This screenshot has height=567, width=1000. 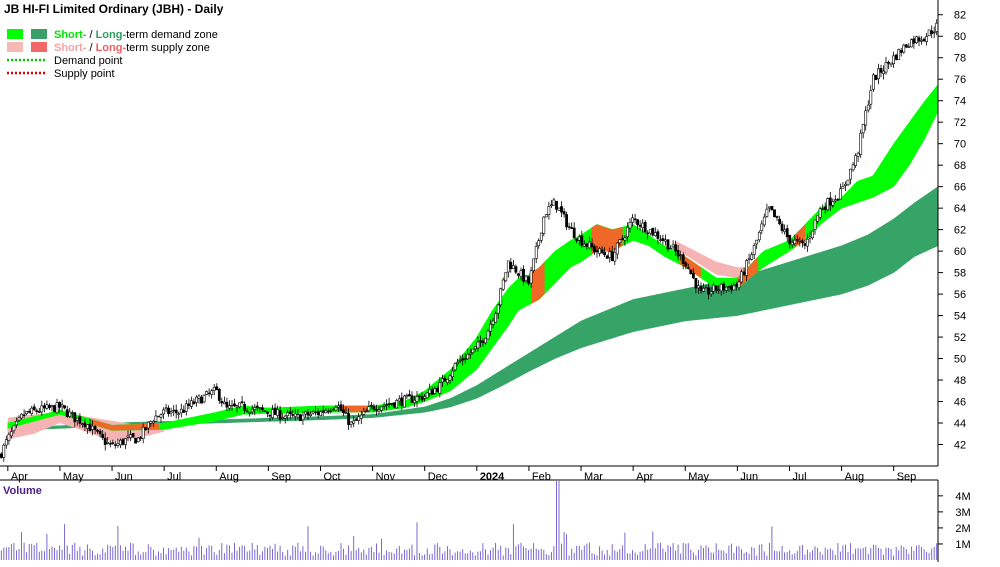 What do you see at coordinates (39, 34) in the screenshot?
I see `legend-swatch-long` at bounding box center [39, 34].